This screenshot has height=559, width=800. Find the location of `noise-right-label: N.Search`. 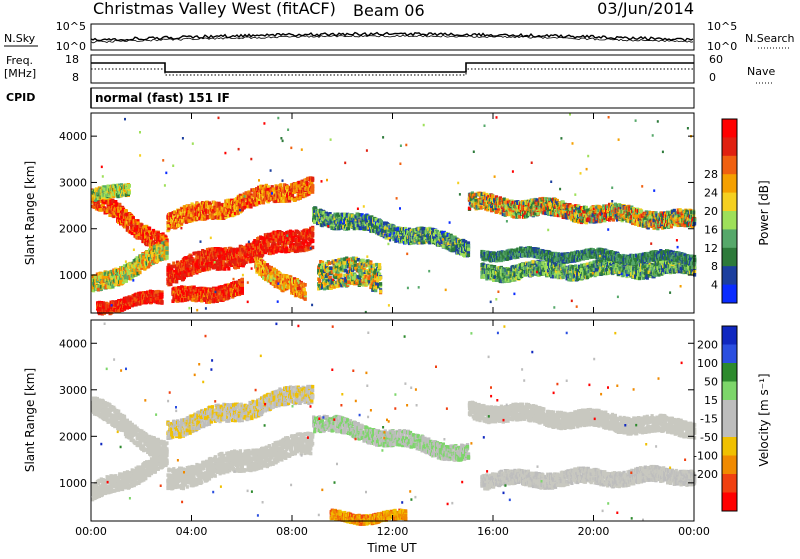

noise-right-label: N.Search is located at coordinates (770, 38).